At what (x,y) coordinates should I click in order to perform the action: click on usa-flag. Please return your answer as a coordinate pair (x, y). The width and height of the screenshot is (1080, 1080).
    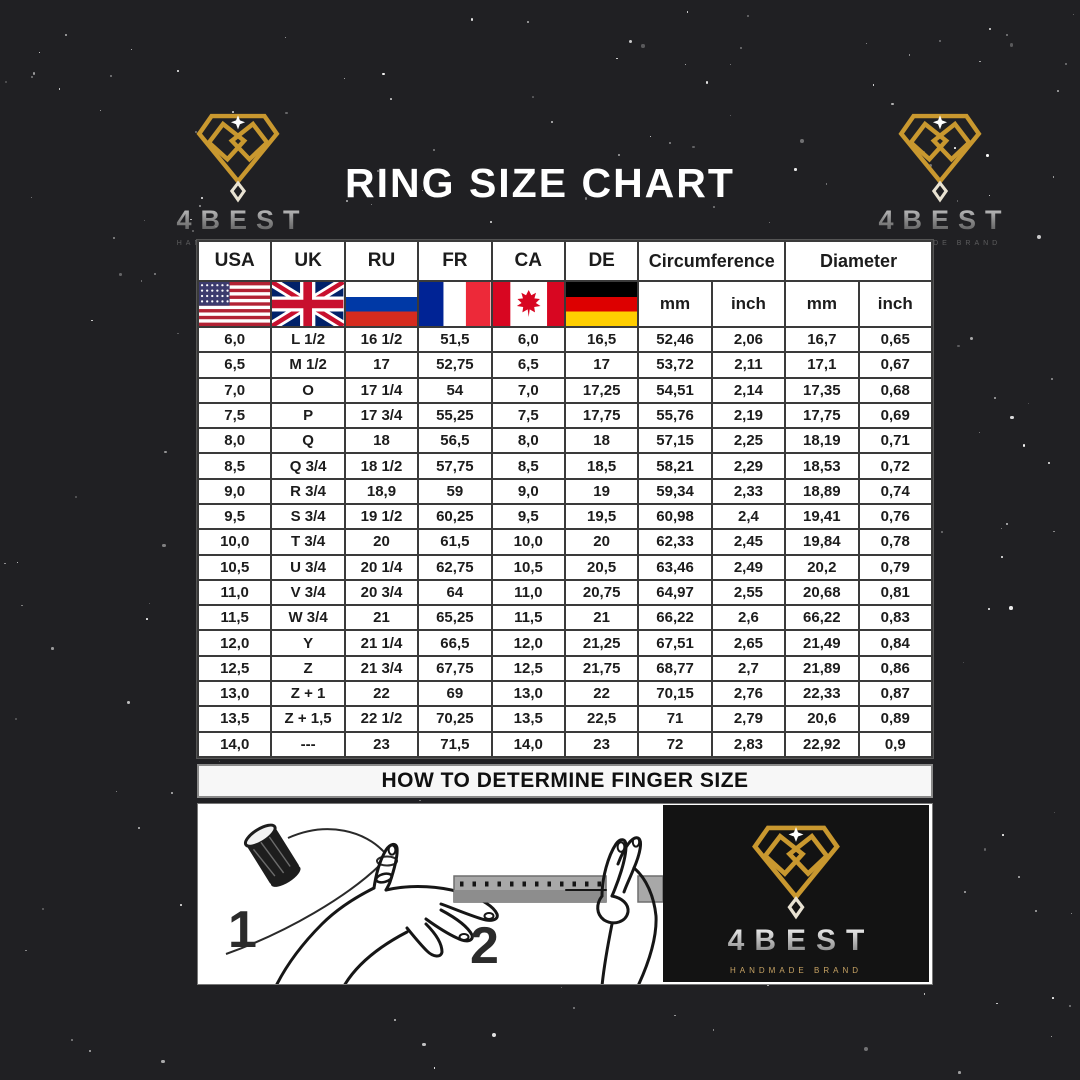
    Looking at the image, I should click on (234, 304).